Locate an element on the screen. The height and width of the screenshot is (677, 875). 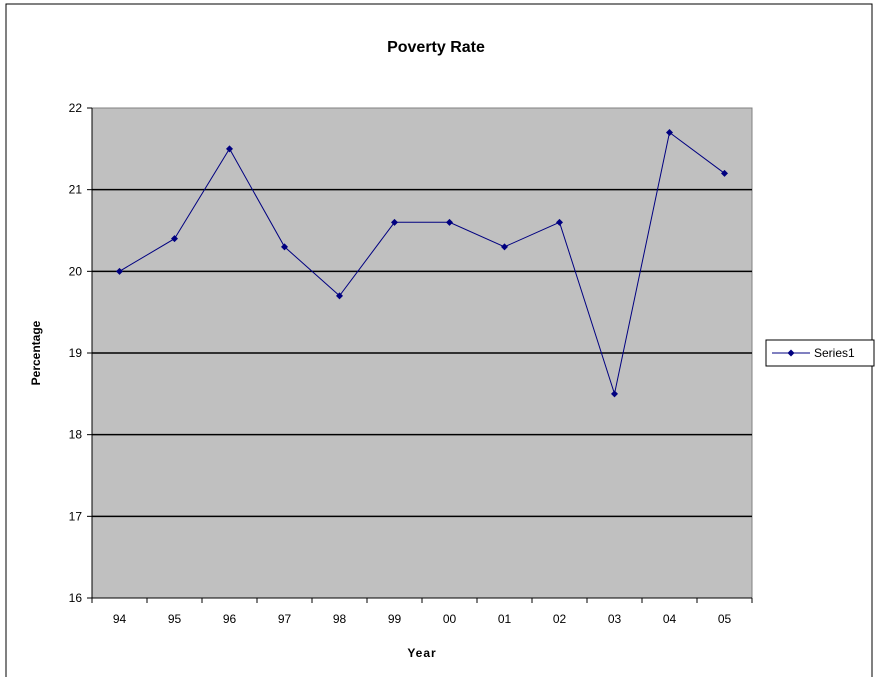
legend: Series1 is located at coordinates (820, 353).